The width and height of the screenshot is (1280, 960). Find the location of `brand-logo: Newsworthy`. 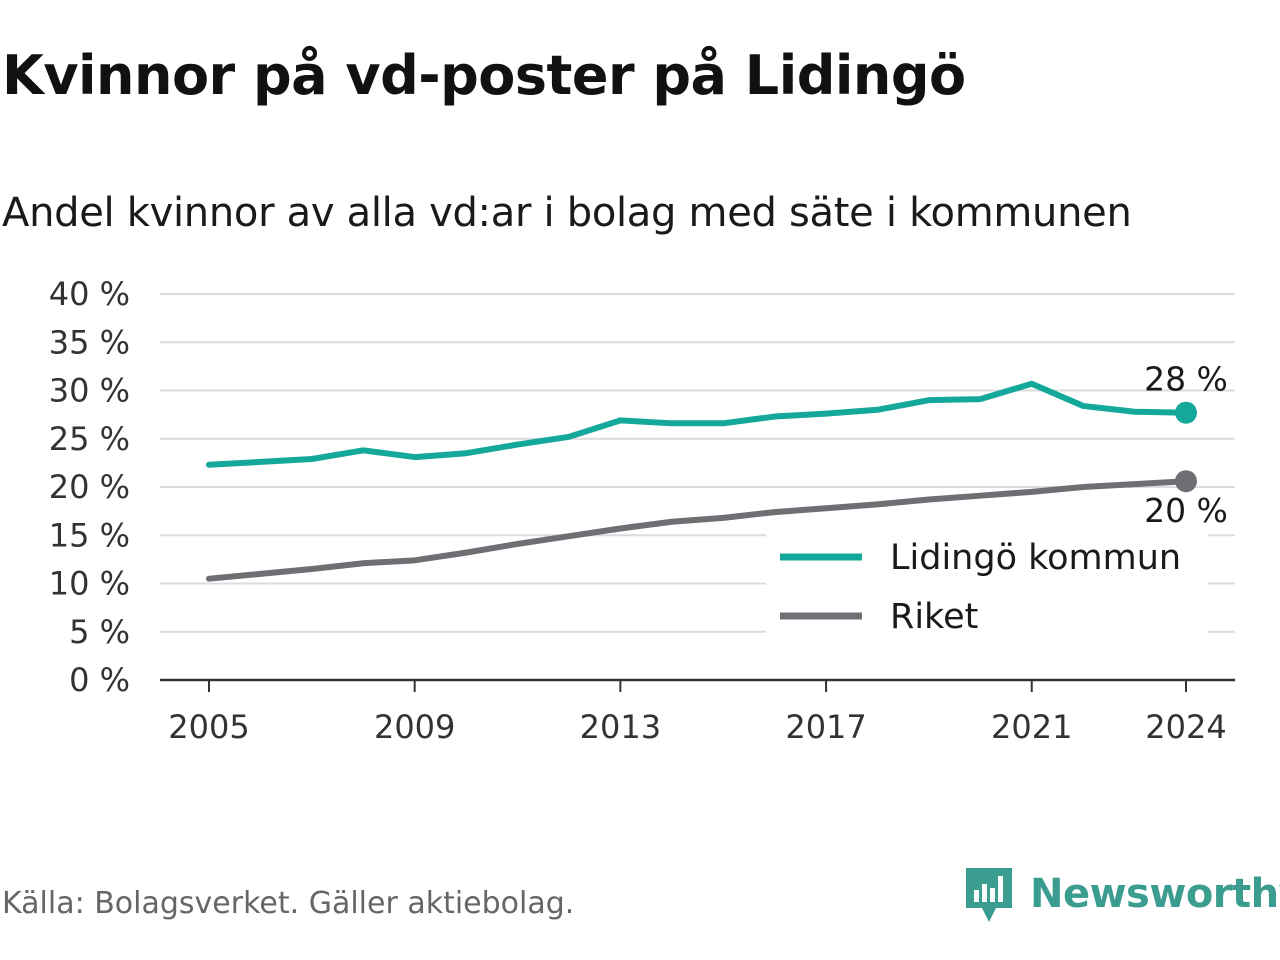

brand-logo: Newsworthy is located at coordinates (1122, 894).